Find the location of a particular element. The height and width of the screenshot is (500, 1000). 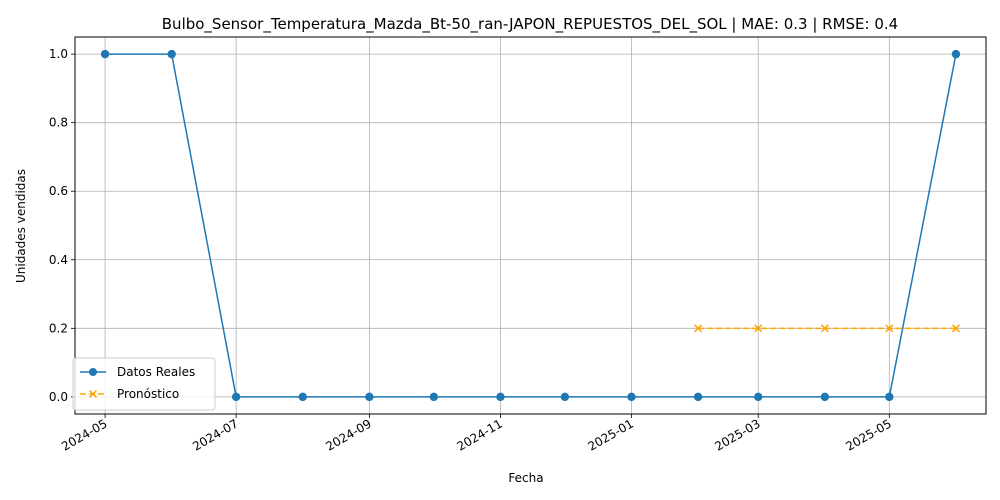

y-tick-label: 0.2 is located at coordinates (58, 328).